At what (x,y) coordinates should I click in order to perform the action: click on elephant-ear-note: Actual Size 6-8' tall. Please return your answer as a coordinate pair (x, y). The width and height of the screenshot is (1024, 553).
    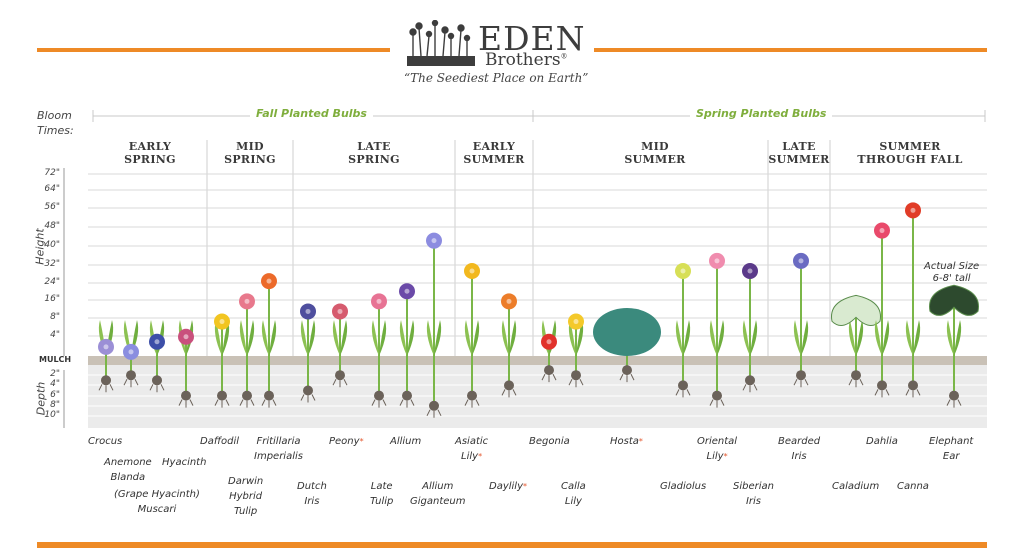
    Looking at the image, I should click on (952, 272).